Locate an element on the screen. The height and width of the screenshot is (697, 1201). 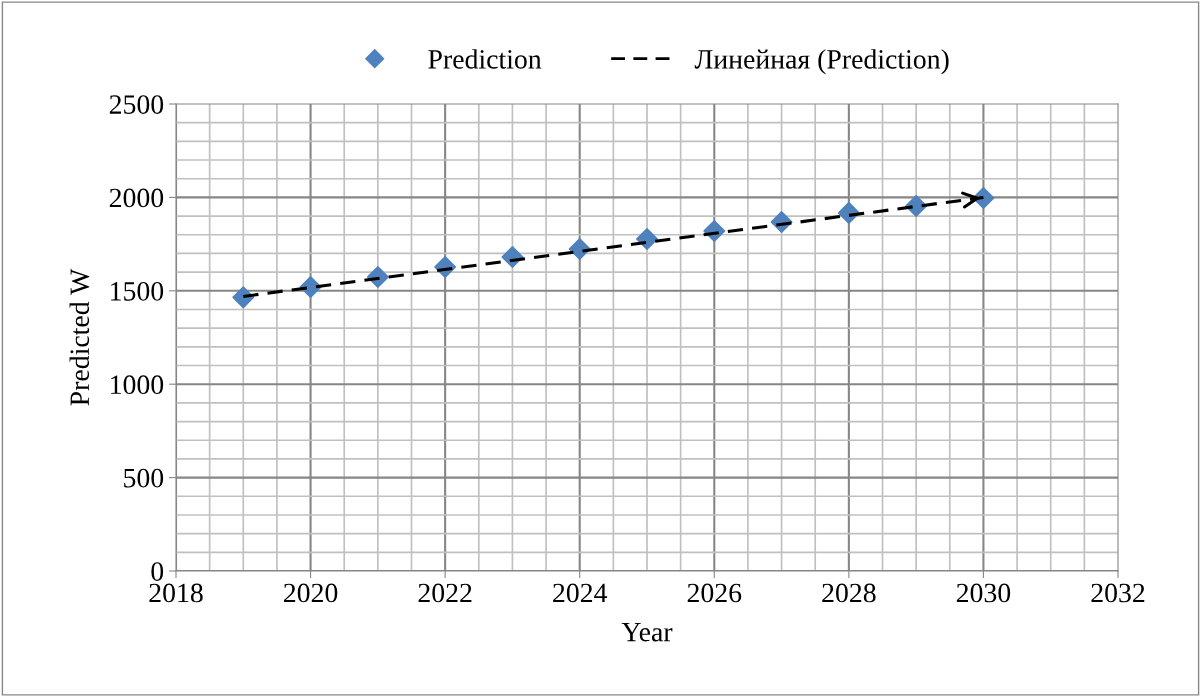
x-tick-label: 2018 is located at coordinates (176, 593).